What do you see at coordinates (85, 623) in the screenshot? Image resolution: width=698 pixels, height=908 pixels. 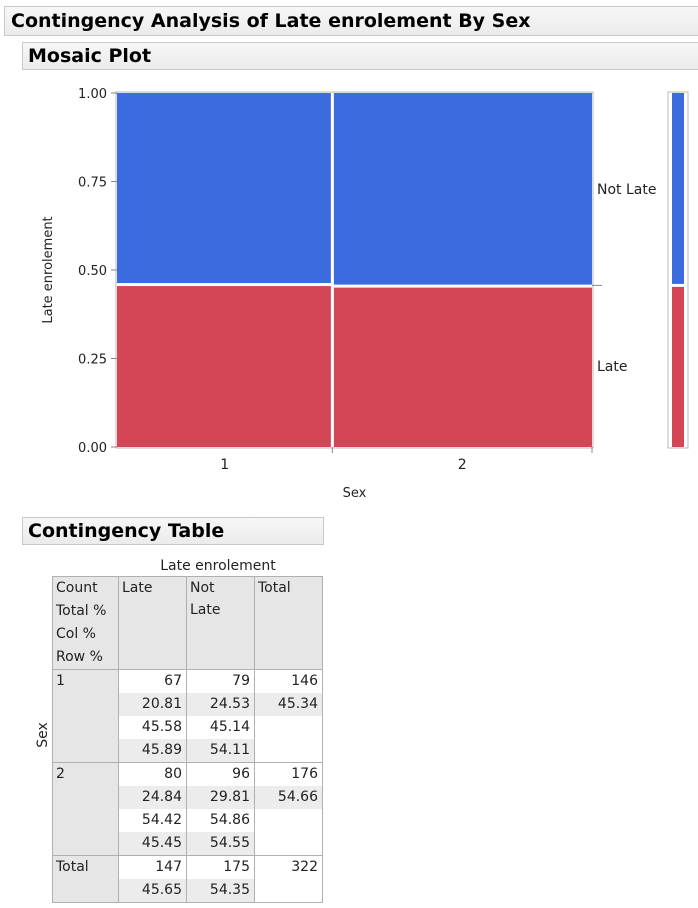 I see `stat-labels-cell: Count Total % Col % Row %` at bounding box center [85, 623].